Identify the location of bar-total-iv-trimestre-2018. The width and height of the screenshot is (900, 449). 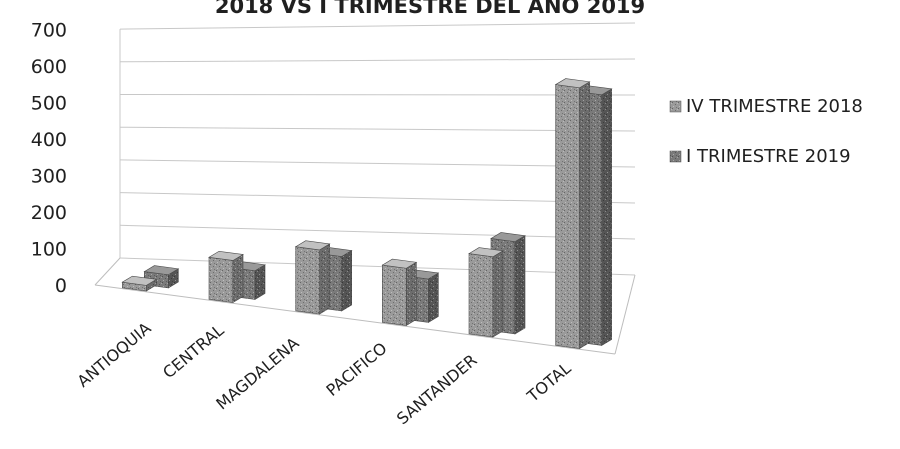
(572, 214).